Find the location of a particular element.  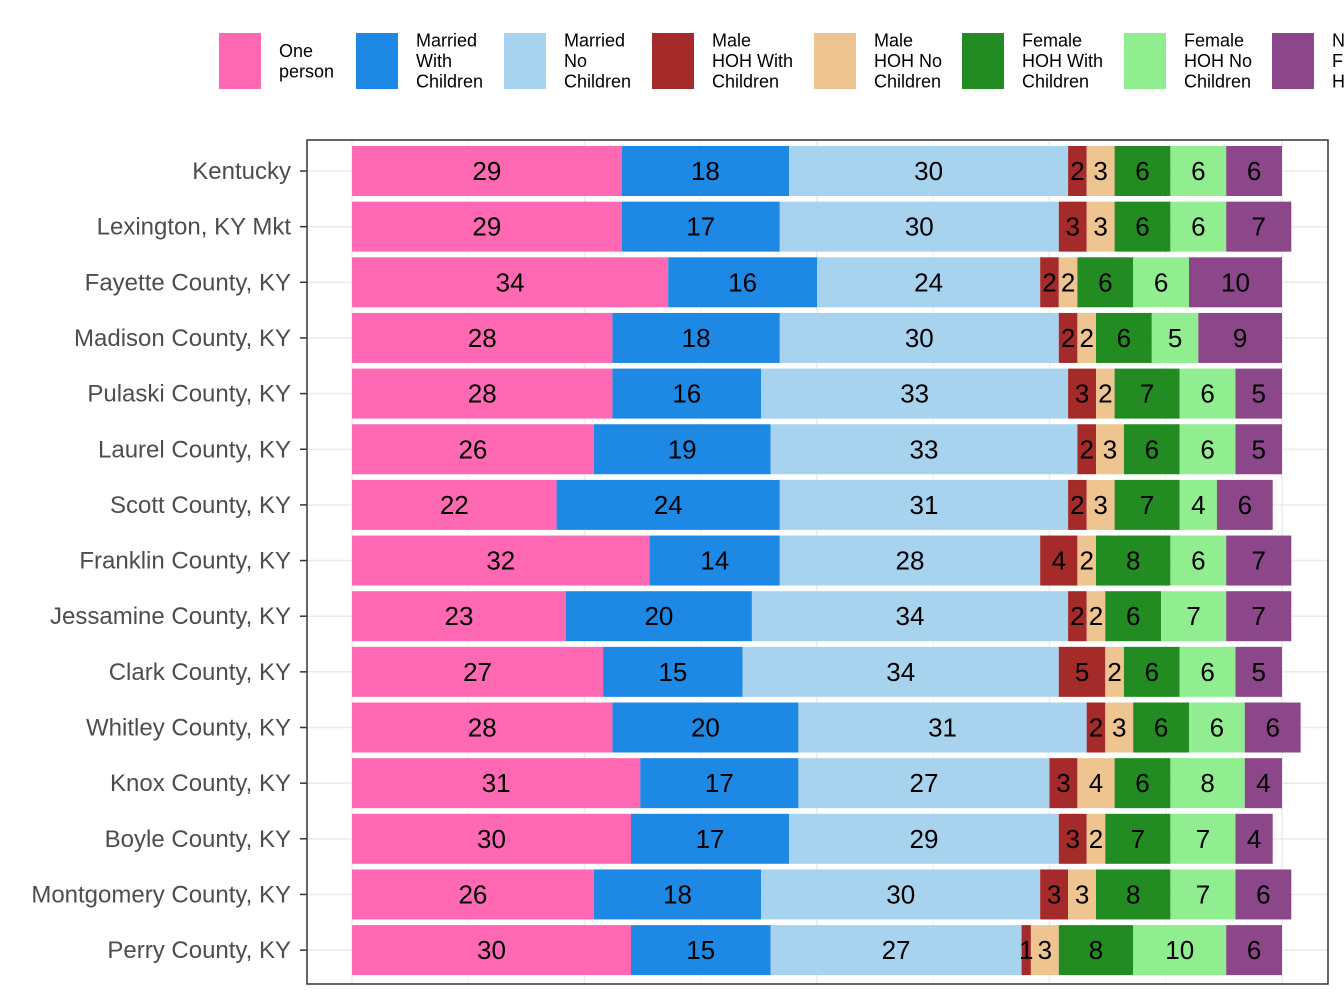

legend-label: Female HOH With Children is located at coordinates (1062, 61).